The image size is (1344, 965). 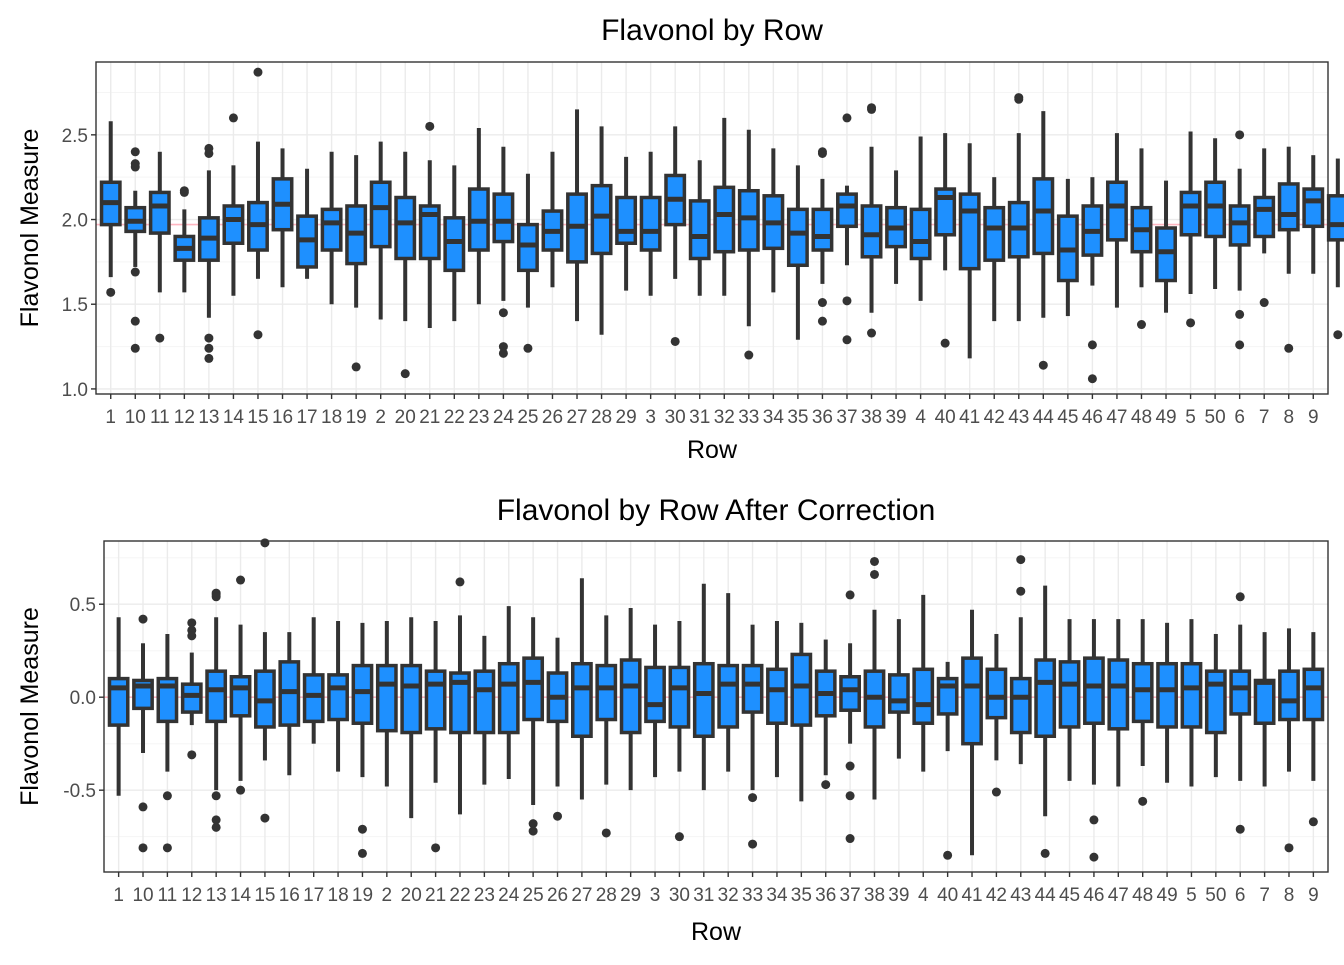 I want to click on chart-title: Flavonol by Row After Correction, so click(x=716, y=510).